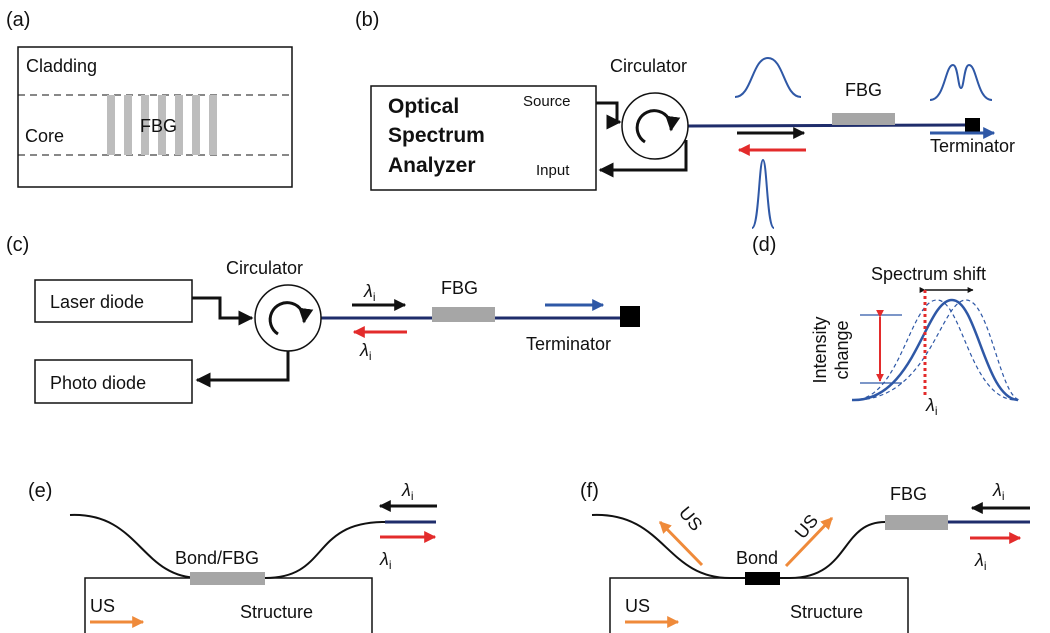 Image resolution: width=1050 pixels, height=633 pixels. I want to click on panel-label: (b), so click(367, 20).